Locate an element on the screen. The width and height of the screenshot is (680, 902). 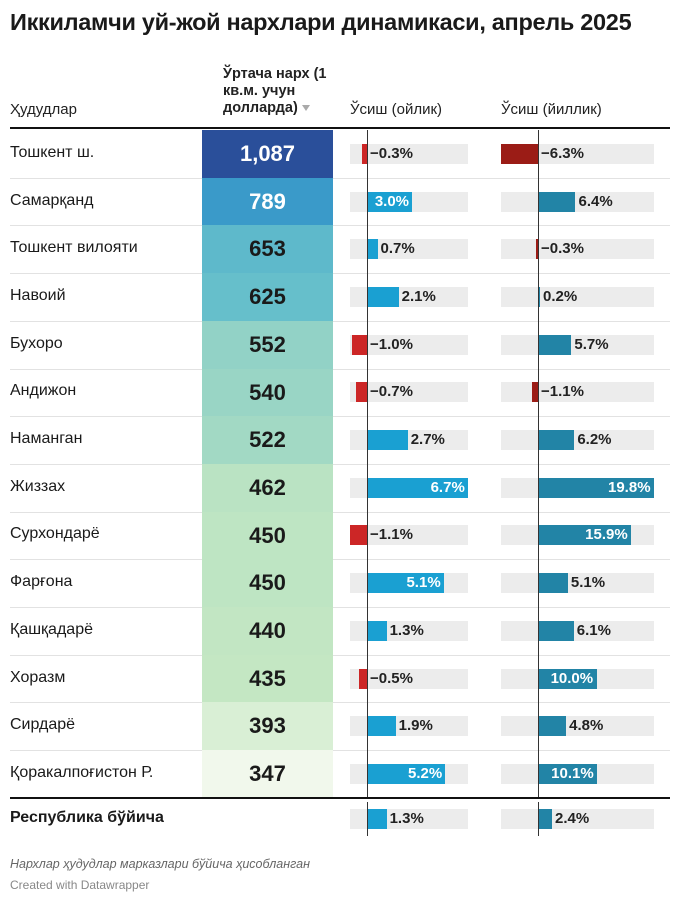
header-monthly: Ўсиш (ойлик) is located at coordinates (396, 109).